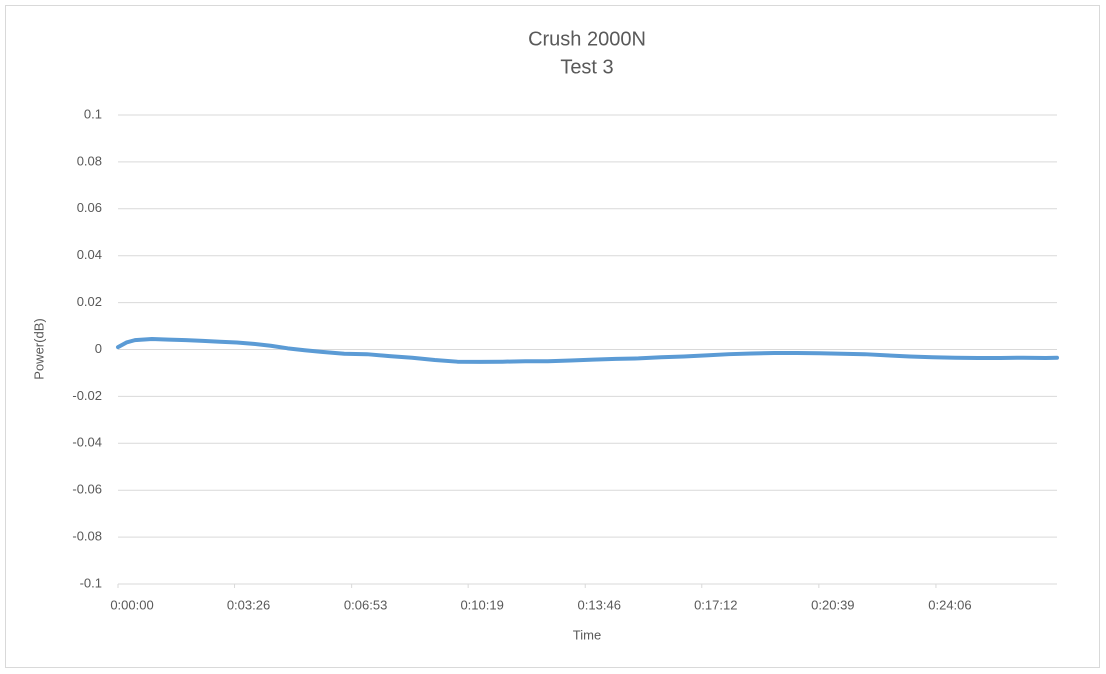  I want to click on y-axis-label: Power(dB), so click(38, 348).